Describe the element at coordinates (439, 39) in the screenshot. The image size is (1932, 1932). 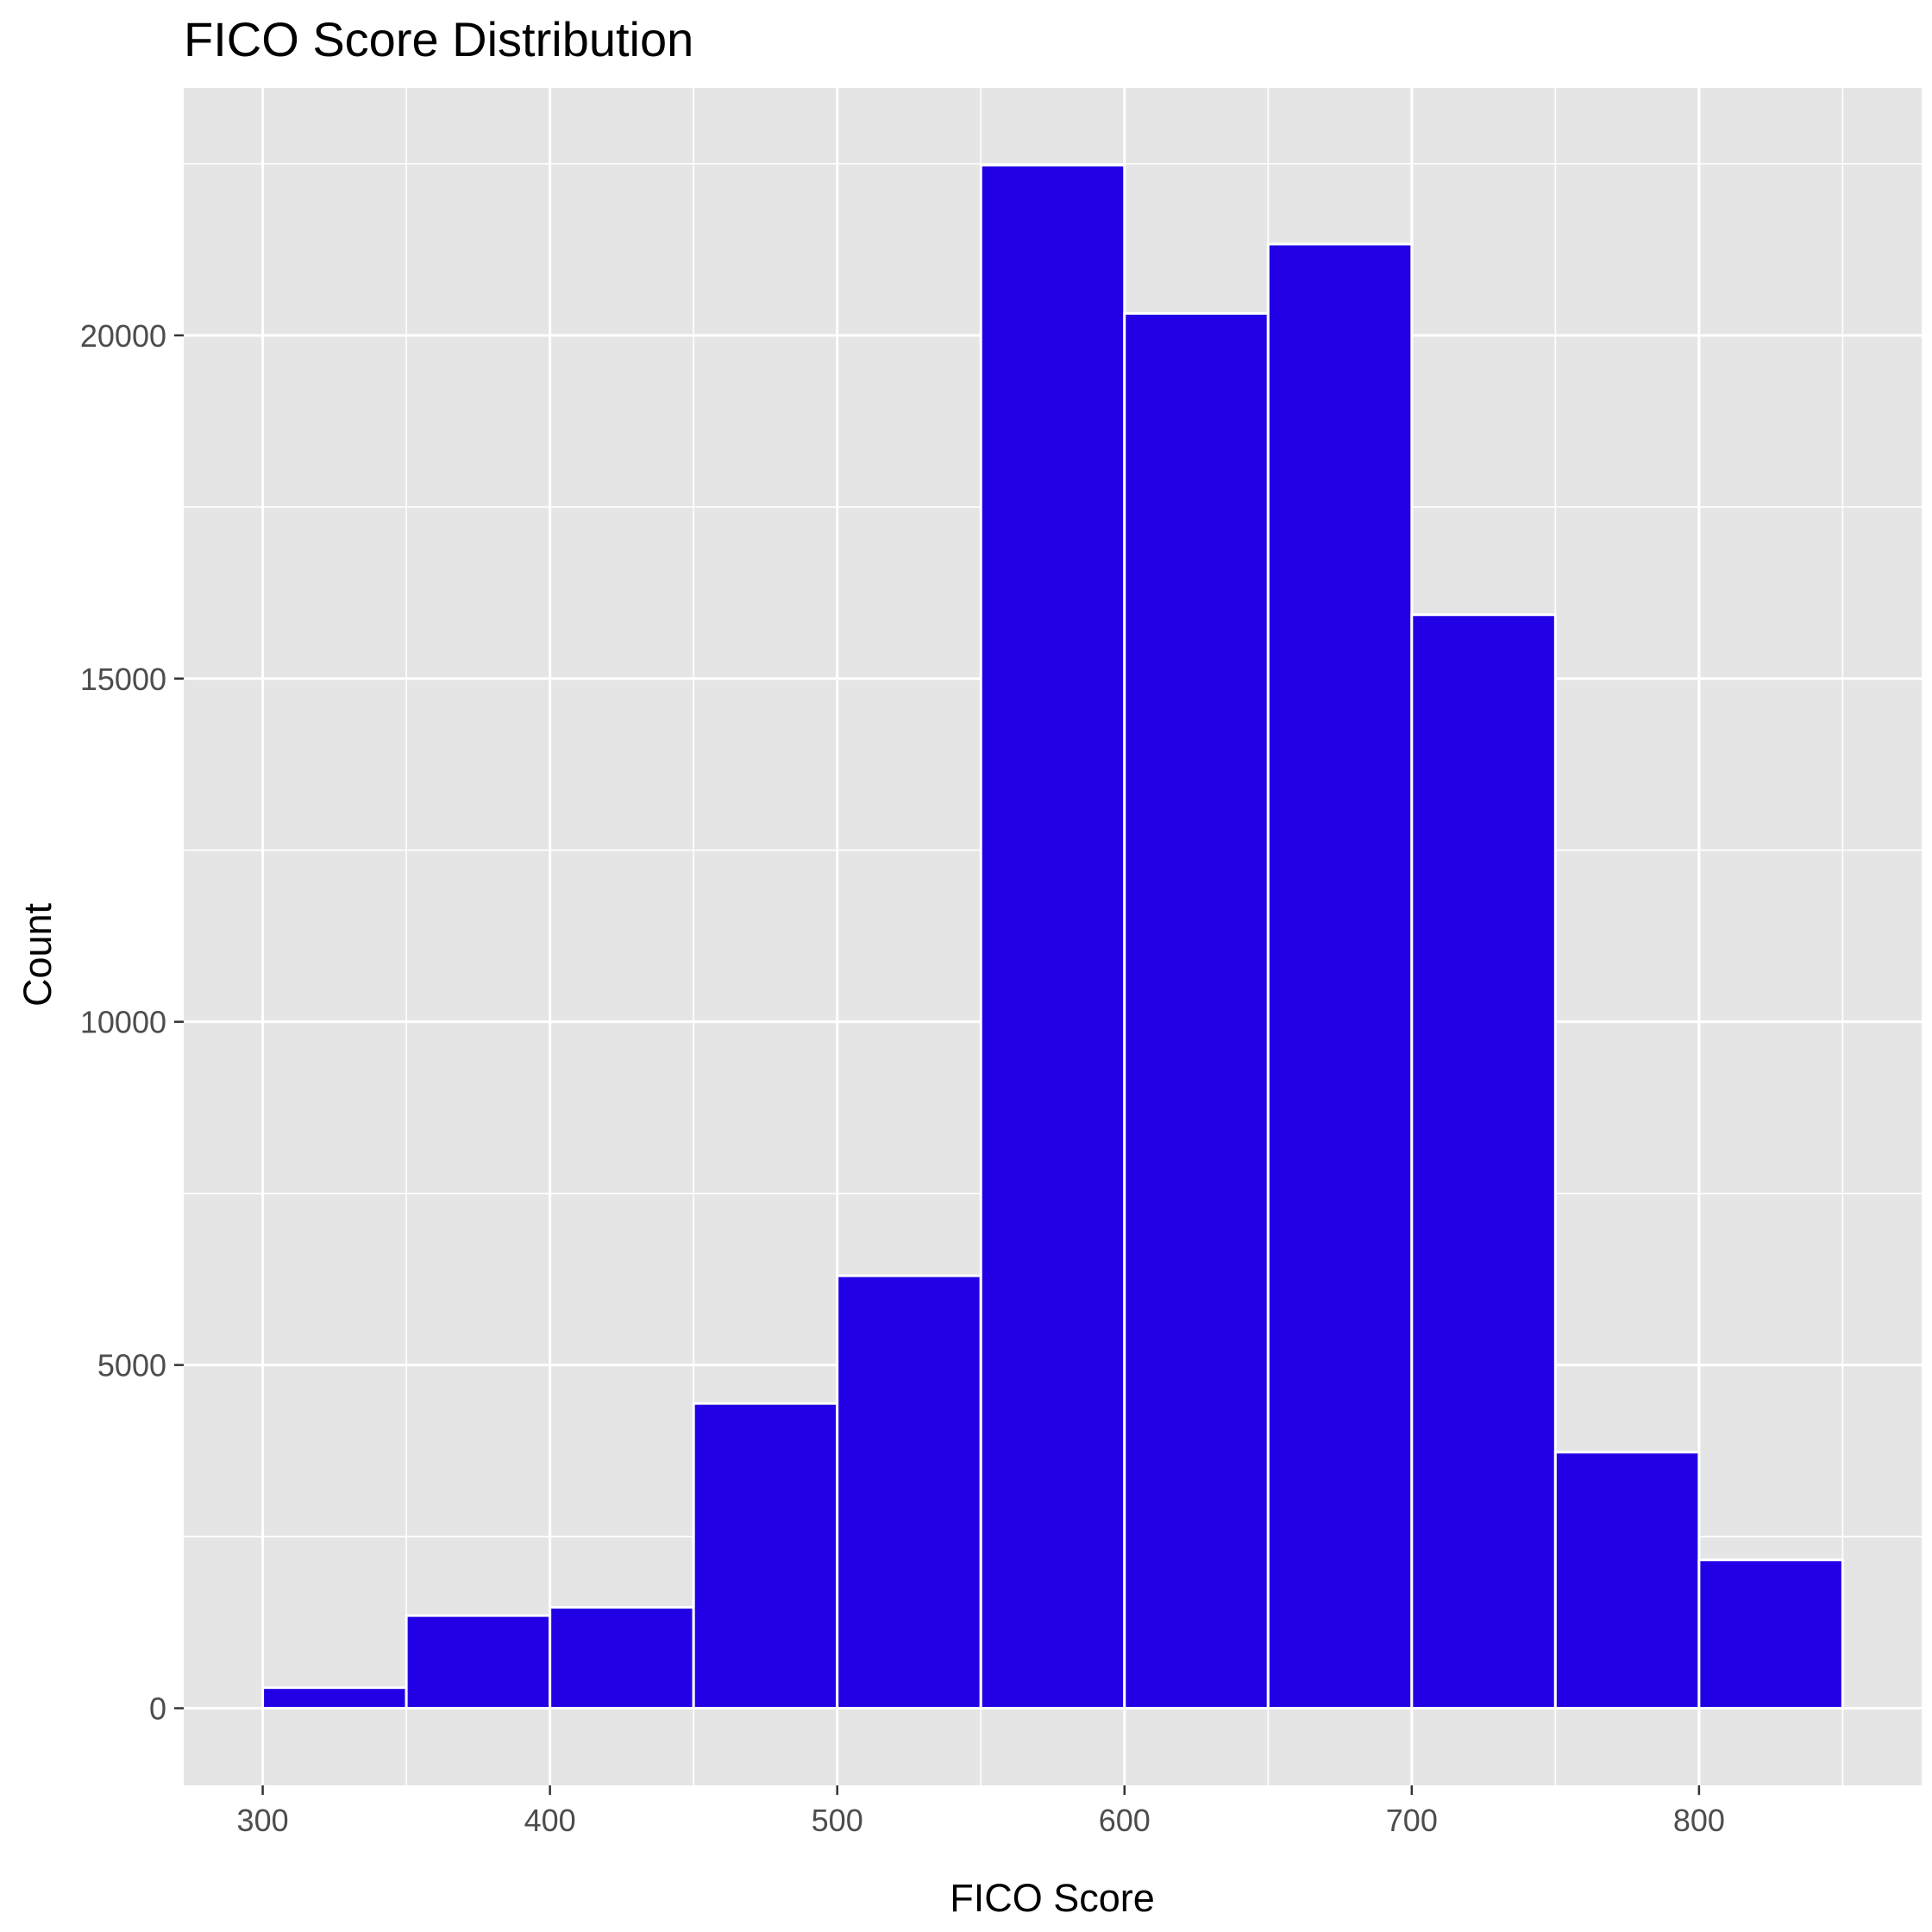
I see `chart-title: FICO Score Distribution` at that location.